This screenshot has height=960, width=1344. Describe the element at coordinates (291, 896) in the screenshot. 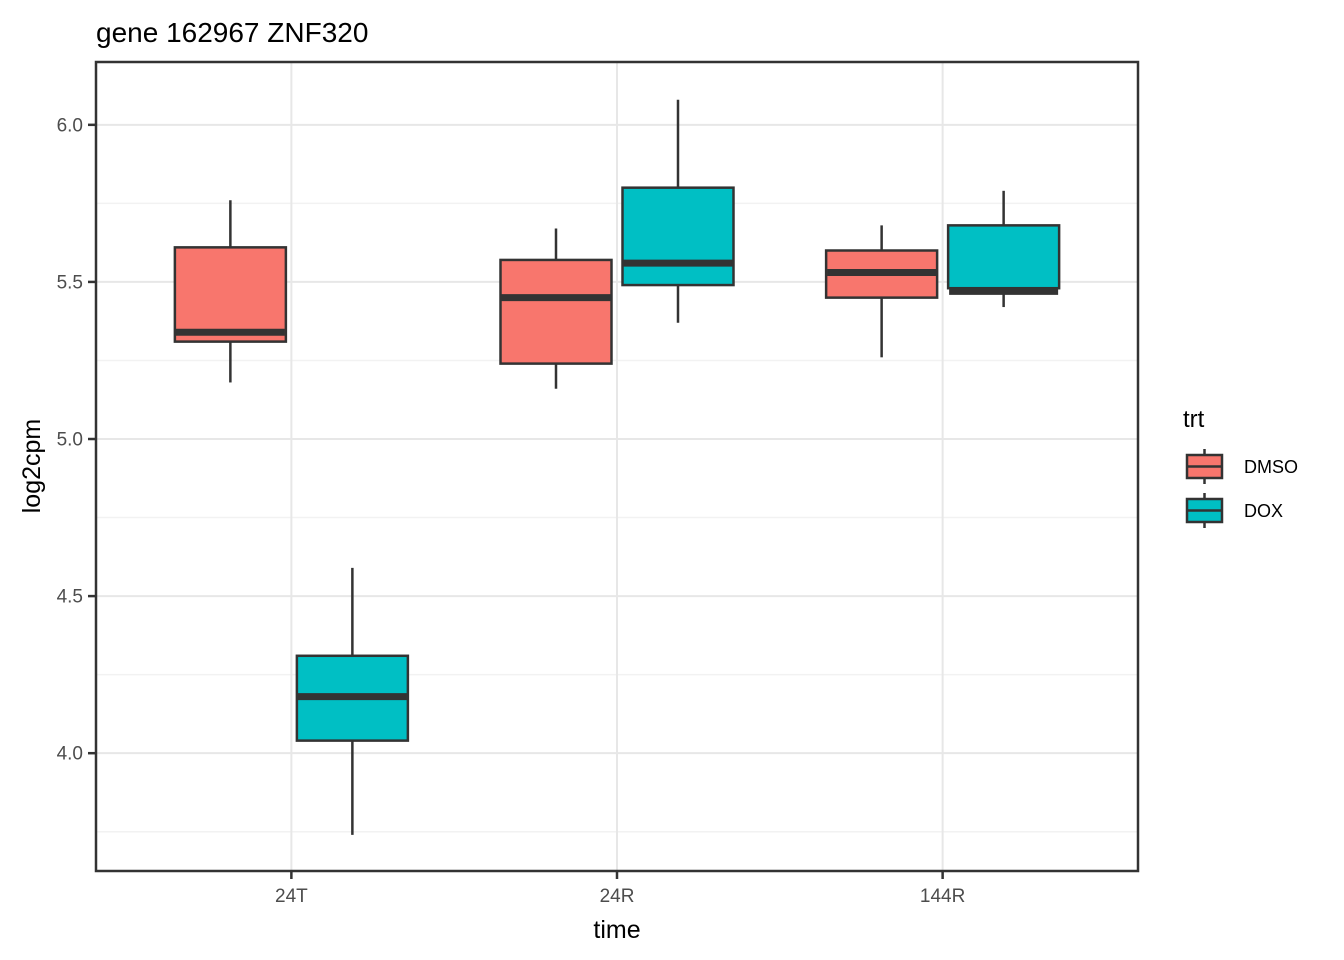

I see `x-tick-label: 24T` at that location.